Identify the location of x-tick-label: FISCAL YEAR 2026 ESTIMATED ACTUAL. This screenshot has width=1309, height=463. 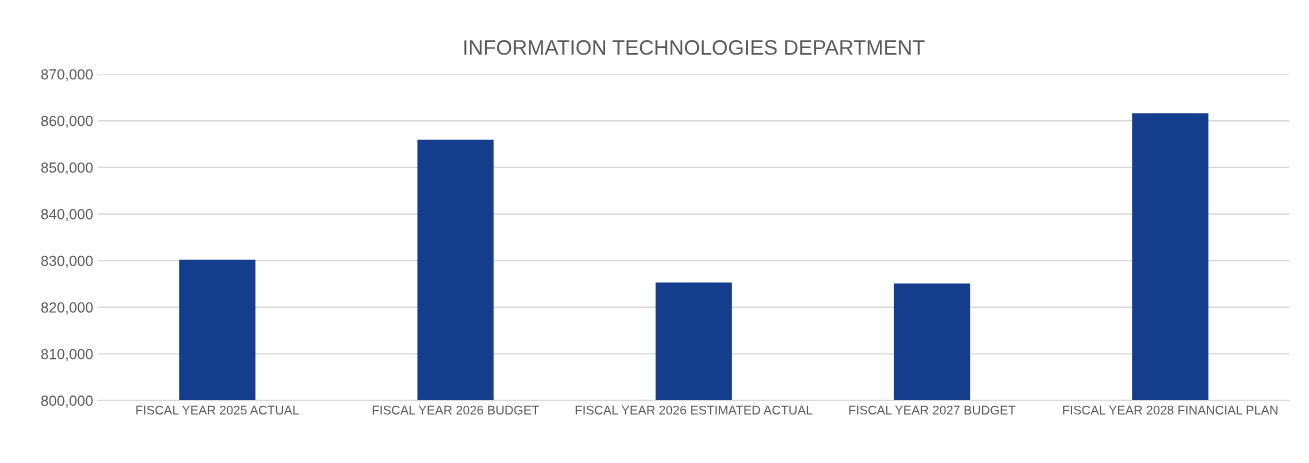
(694, 410).